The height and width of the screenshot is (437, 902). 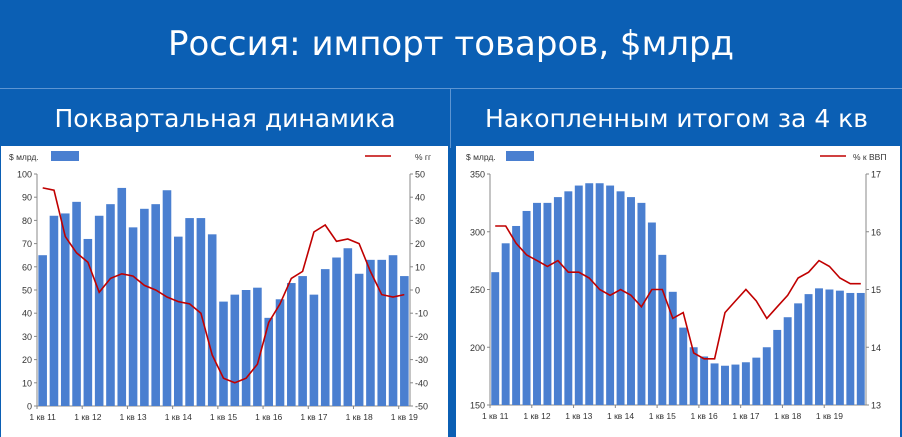 I want to click on y-tick-label-right: 50, so click(x=420, y=175).